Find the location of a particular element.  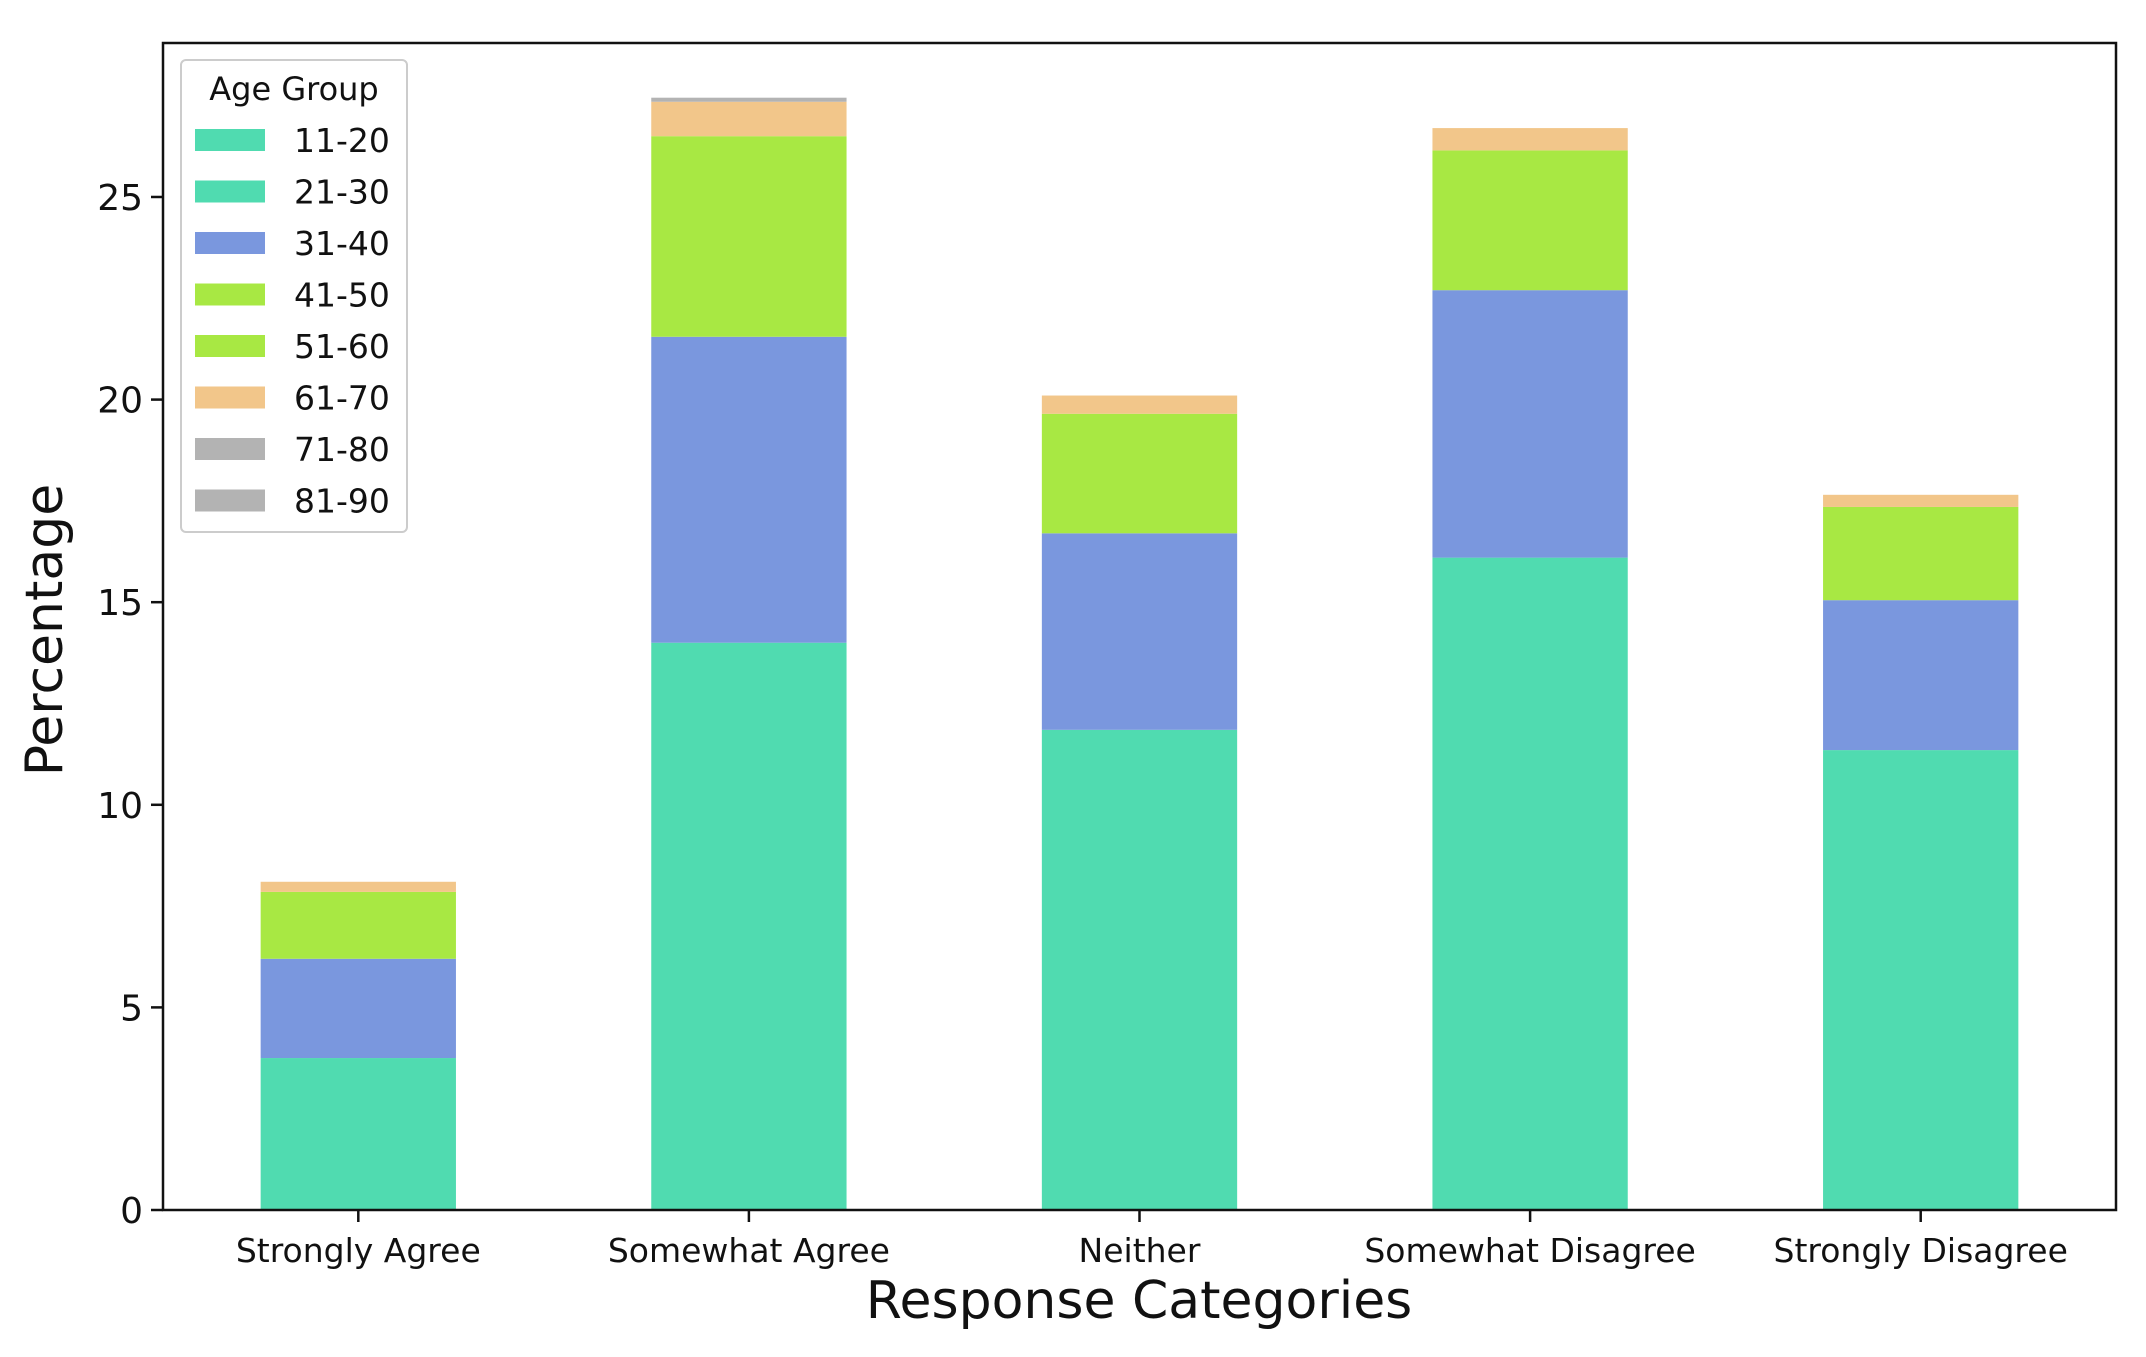

bar-segment-31-40-strongly-disagree is located at coordinates (1921, 675).